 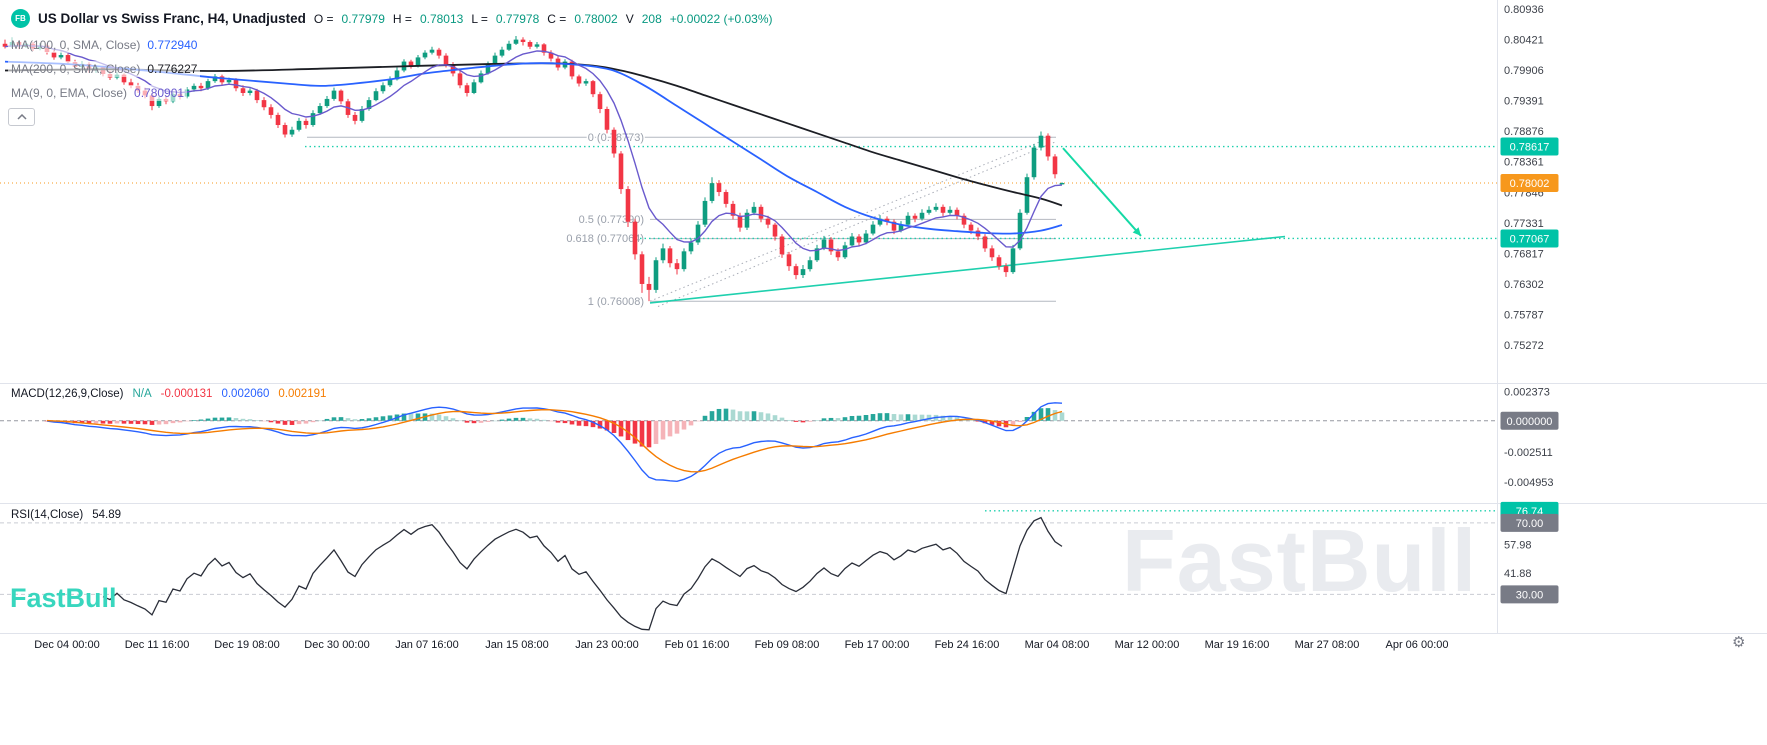 What do you see at coordinates (1057, 645) in the screenshot?
I see `svg-text: Mar 04 08:00` at bounding box center [1057, 645].